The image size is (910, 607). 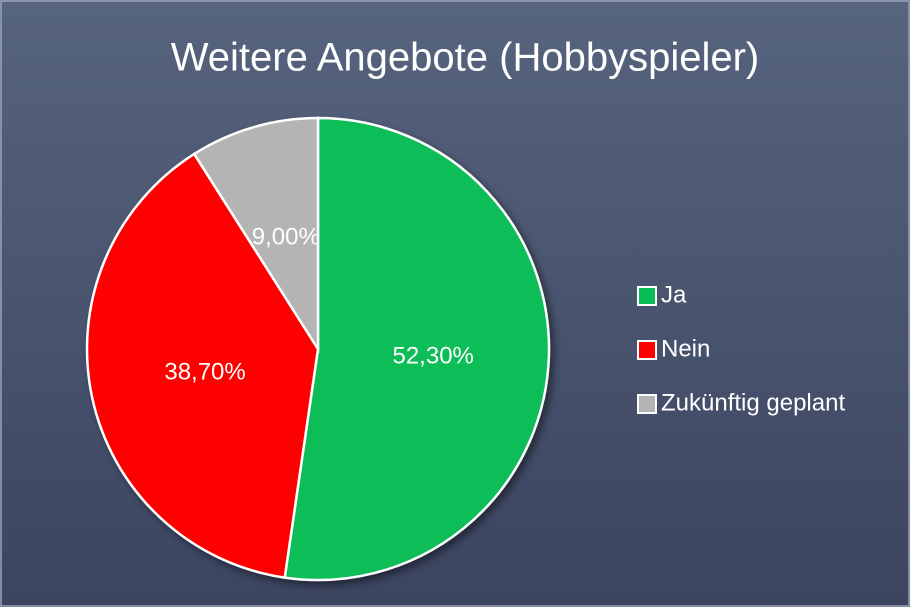 What do you see at coordinates (204, 371) in the screenshot?
I see `data-label: 38,70%` at bounding box center [204, 371].